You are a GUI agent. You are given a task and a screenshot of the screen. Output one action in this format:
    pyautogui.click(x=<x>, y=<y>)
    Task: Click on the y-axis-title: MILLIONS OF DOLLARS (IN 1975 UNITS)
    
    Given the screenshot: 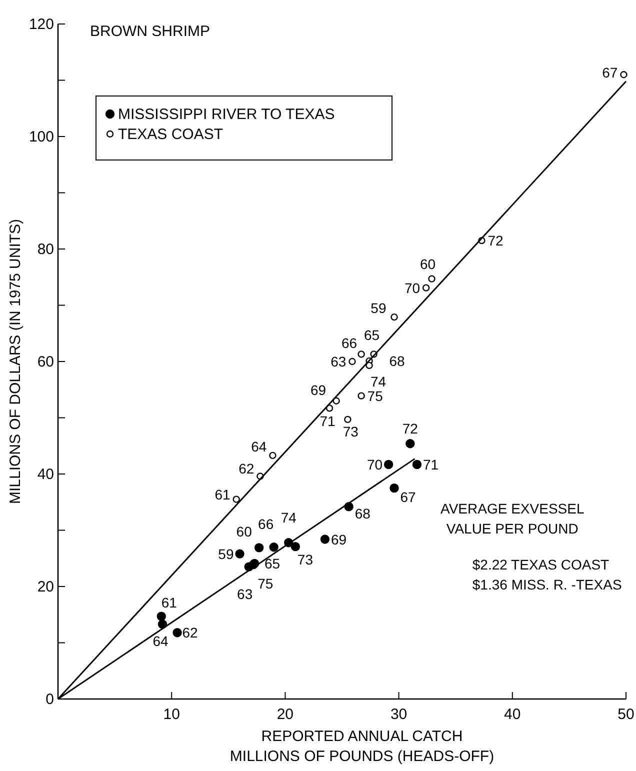 What is the action you would take?
    pyautogui.click(x=15, y=361)
    